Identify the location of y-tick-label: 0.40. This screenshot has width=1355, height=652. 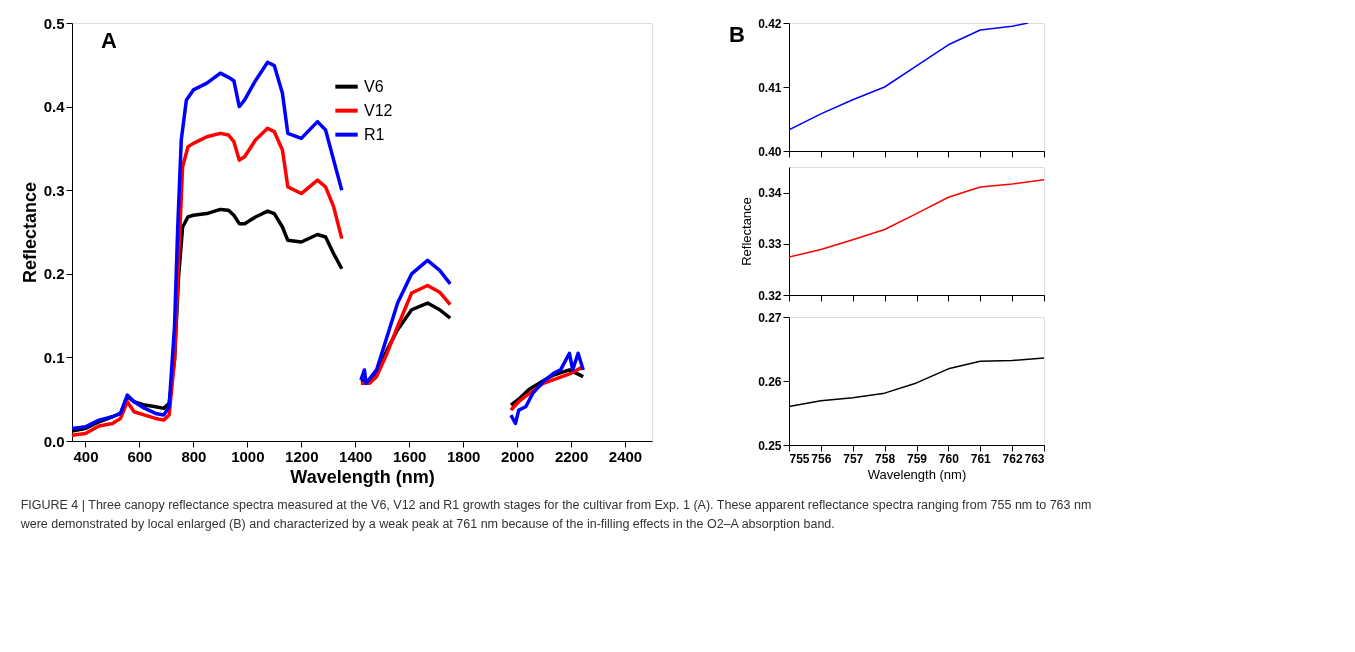
(770, 151).